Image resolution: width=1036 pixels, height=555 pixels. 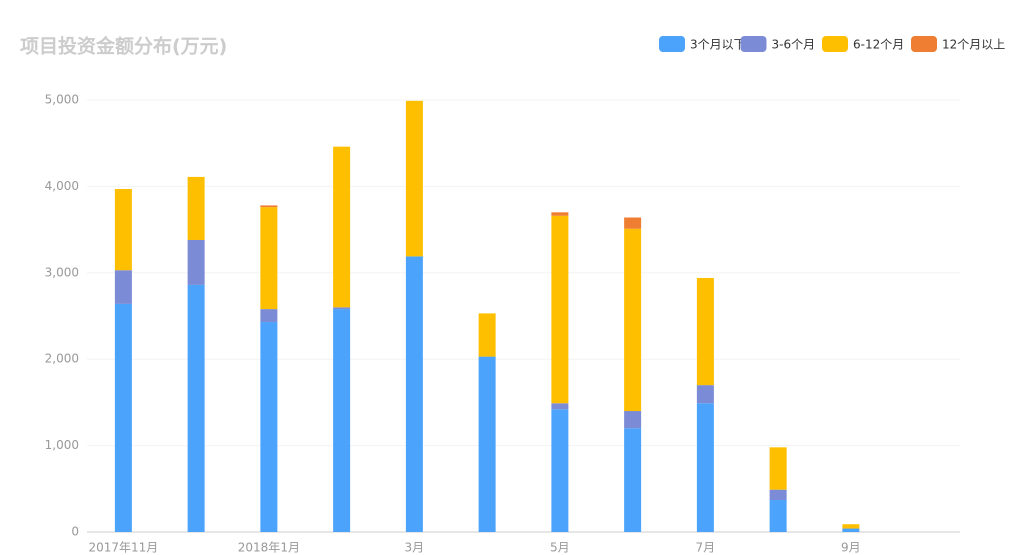 What do you see at coordinates (560, 548) in the screenshot?
I see `x-tick-label: 5月` at bounding box center [560, 548].